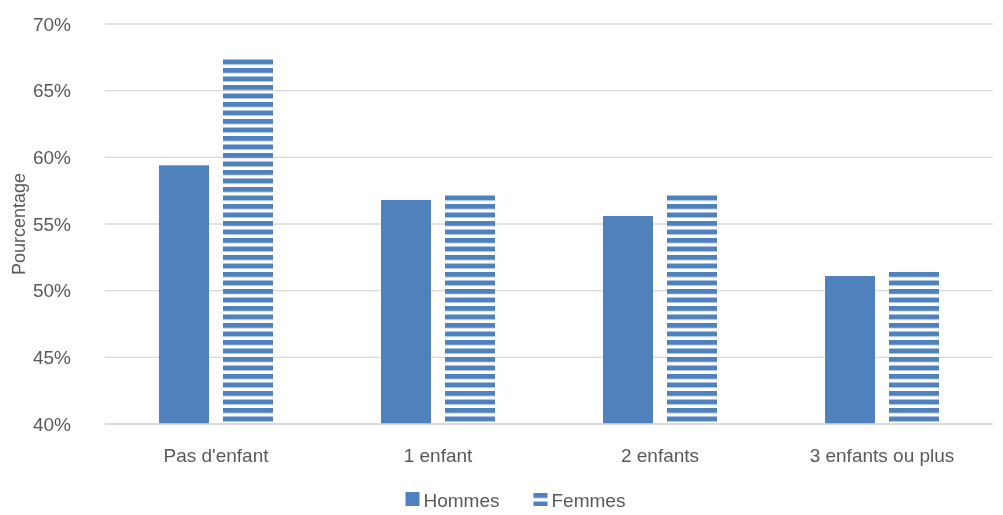  What do you see at coordinates (19, 224) in the screenshot?
I see `y-axis-title: Pourcentage` at bounding box center [19, 224].